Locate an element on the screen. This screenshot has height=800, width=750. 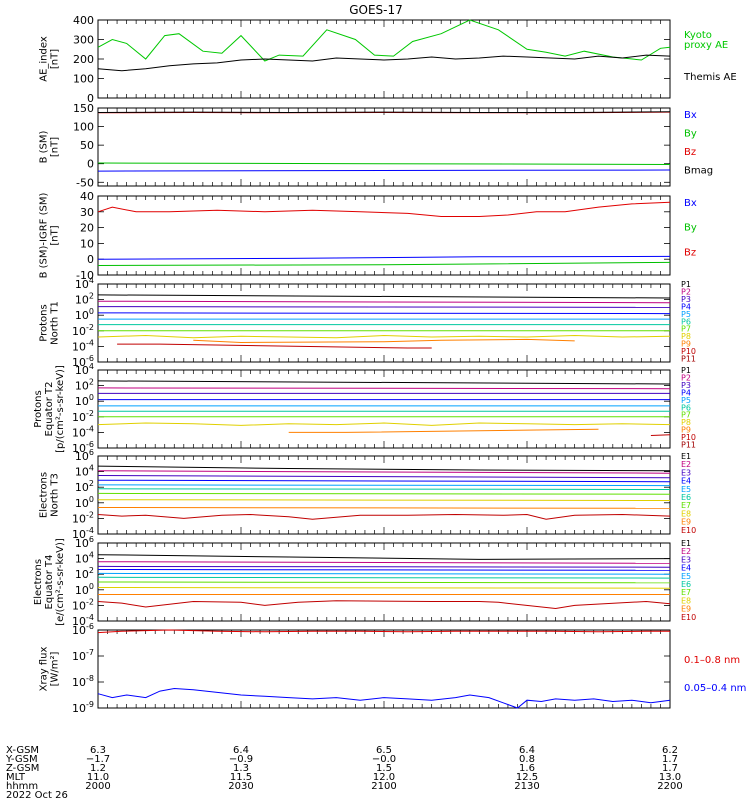
ephemeris-value: −0.0 is located at coordinates (384, 759).